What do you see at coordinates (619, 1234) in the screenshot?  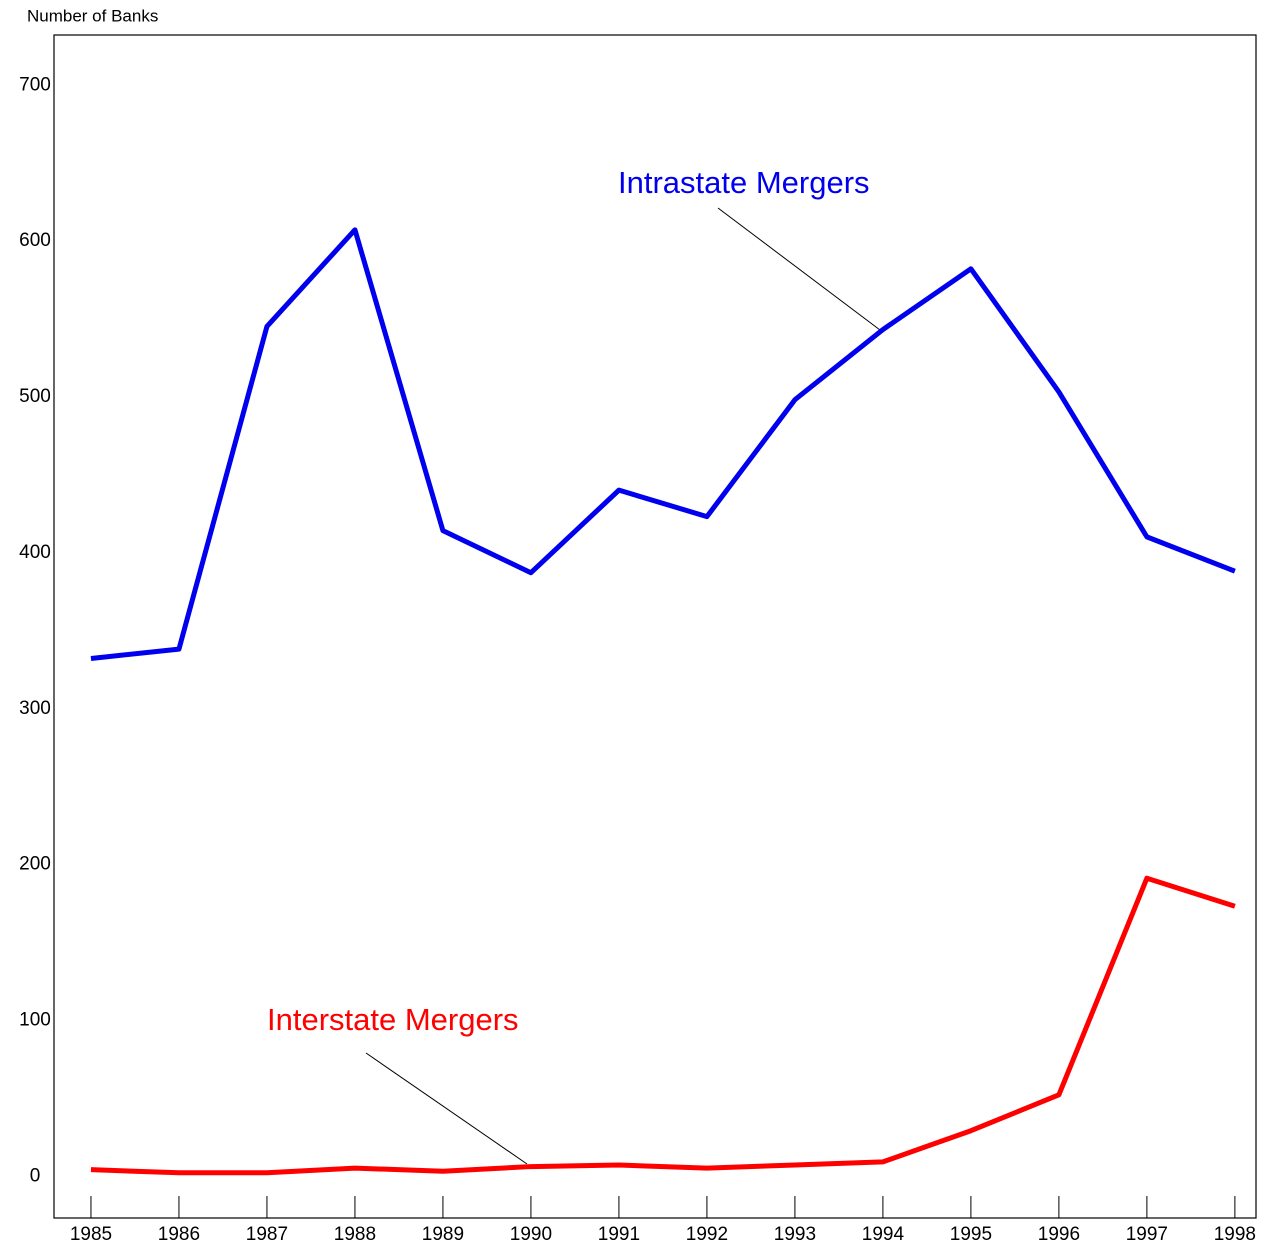 I see `x-tick-label: 1991` at bounding box center [619, 1234].